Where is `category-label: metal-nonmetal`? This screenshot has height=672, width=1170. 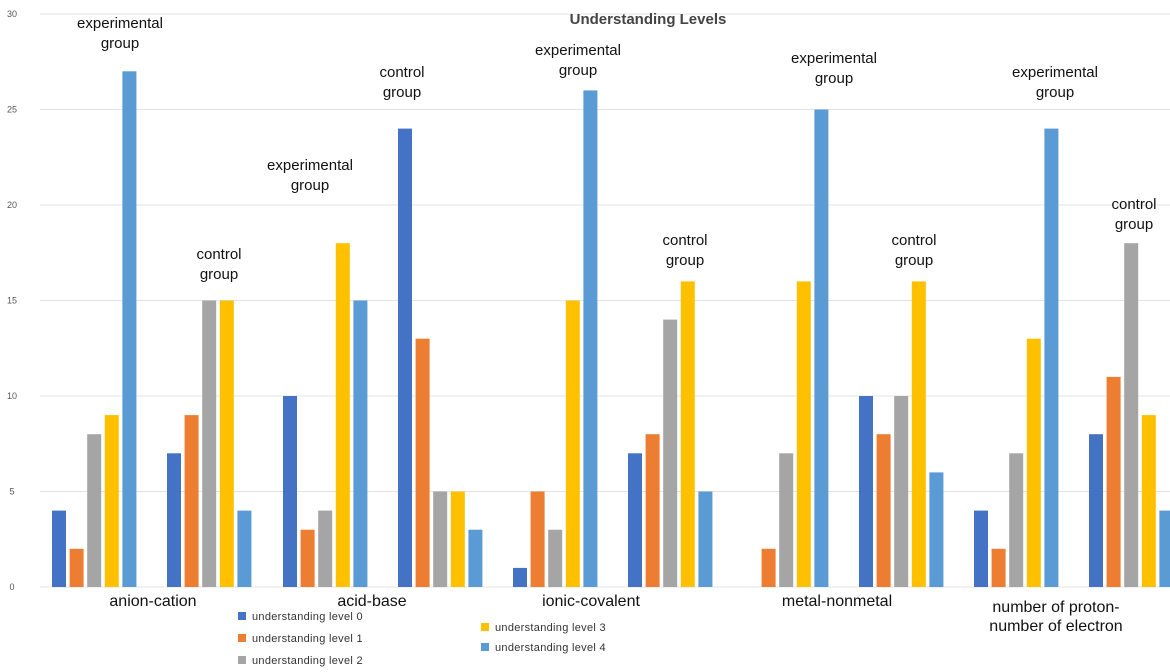
category-label: metal-nonmetal is located at coordinates (837, 601).